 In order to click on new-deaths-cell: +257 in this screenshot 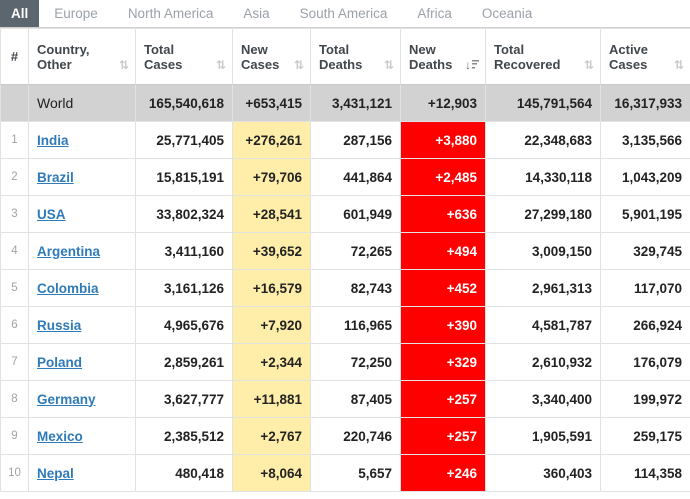, I will do `click(443, 436)`.